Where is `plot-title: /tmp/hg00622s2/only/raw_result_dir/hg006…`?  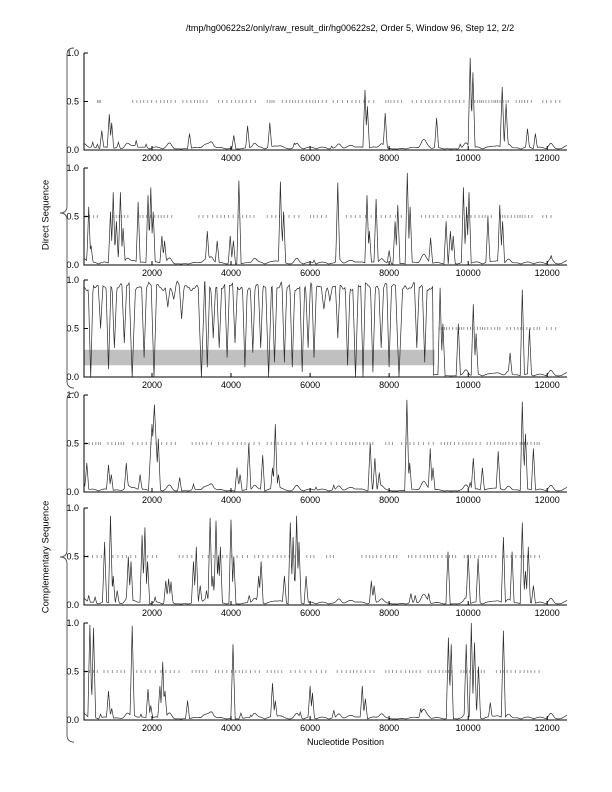 plot-title: /tmp/hg00622s2/only/raw_result_dir/hg006… is located at coordinates (350, 28).